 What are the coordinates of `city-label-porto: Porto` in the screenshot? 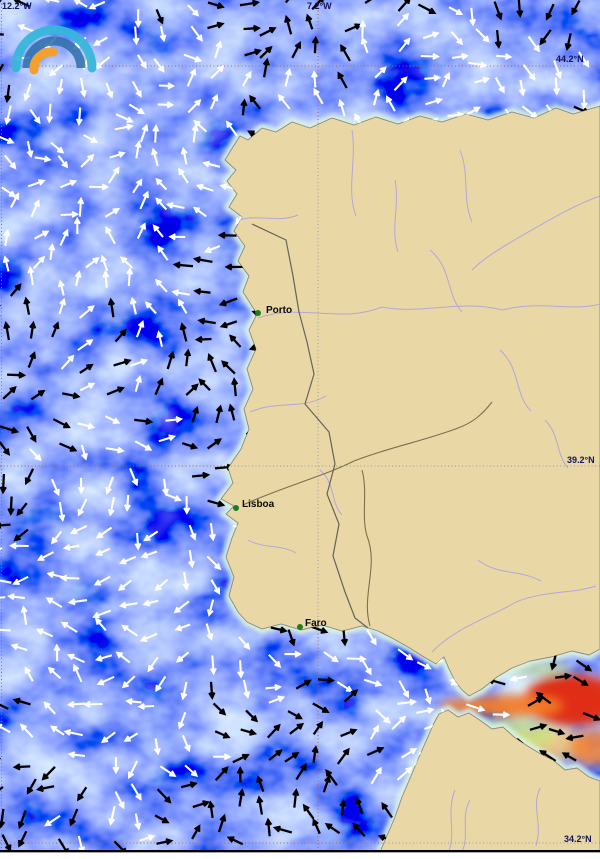 It's located at (279, 310).